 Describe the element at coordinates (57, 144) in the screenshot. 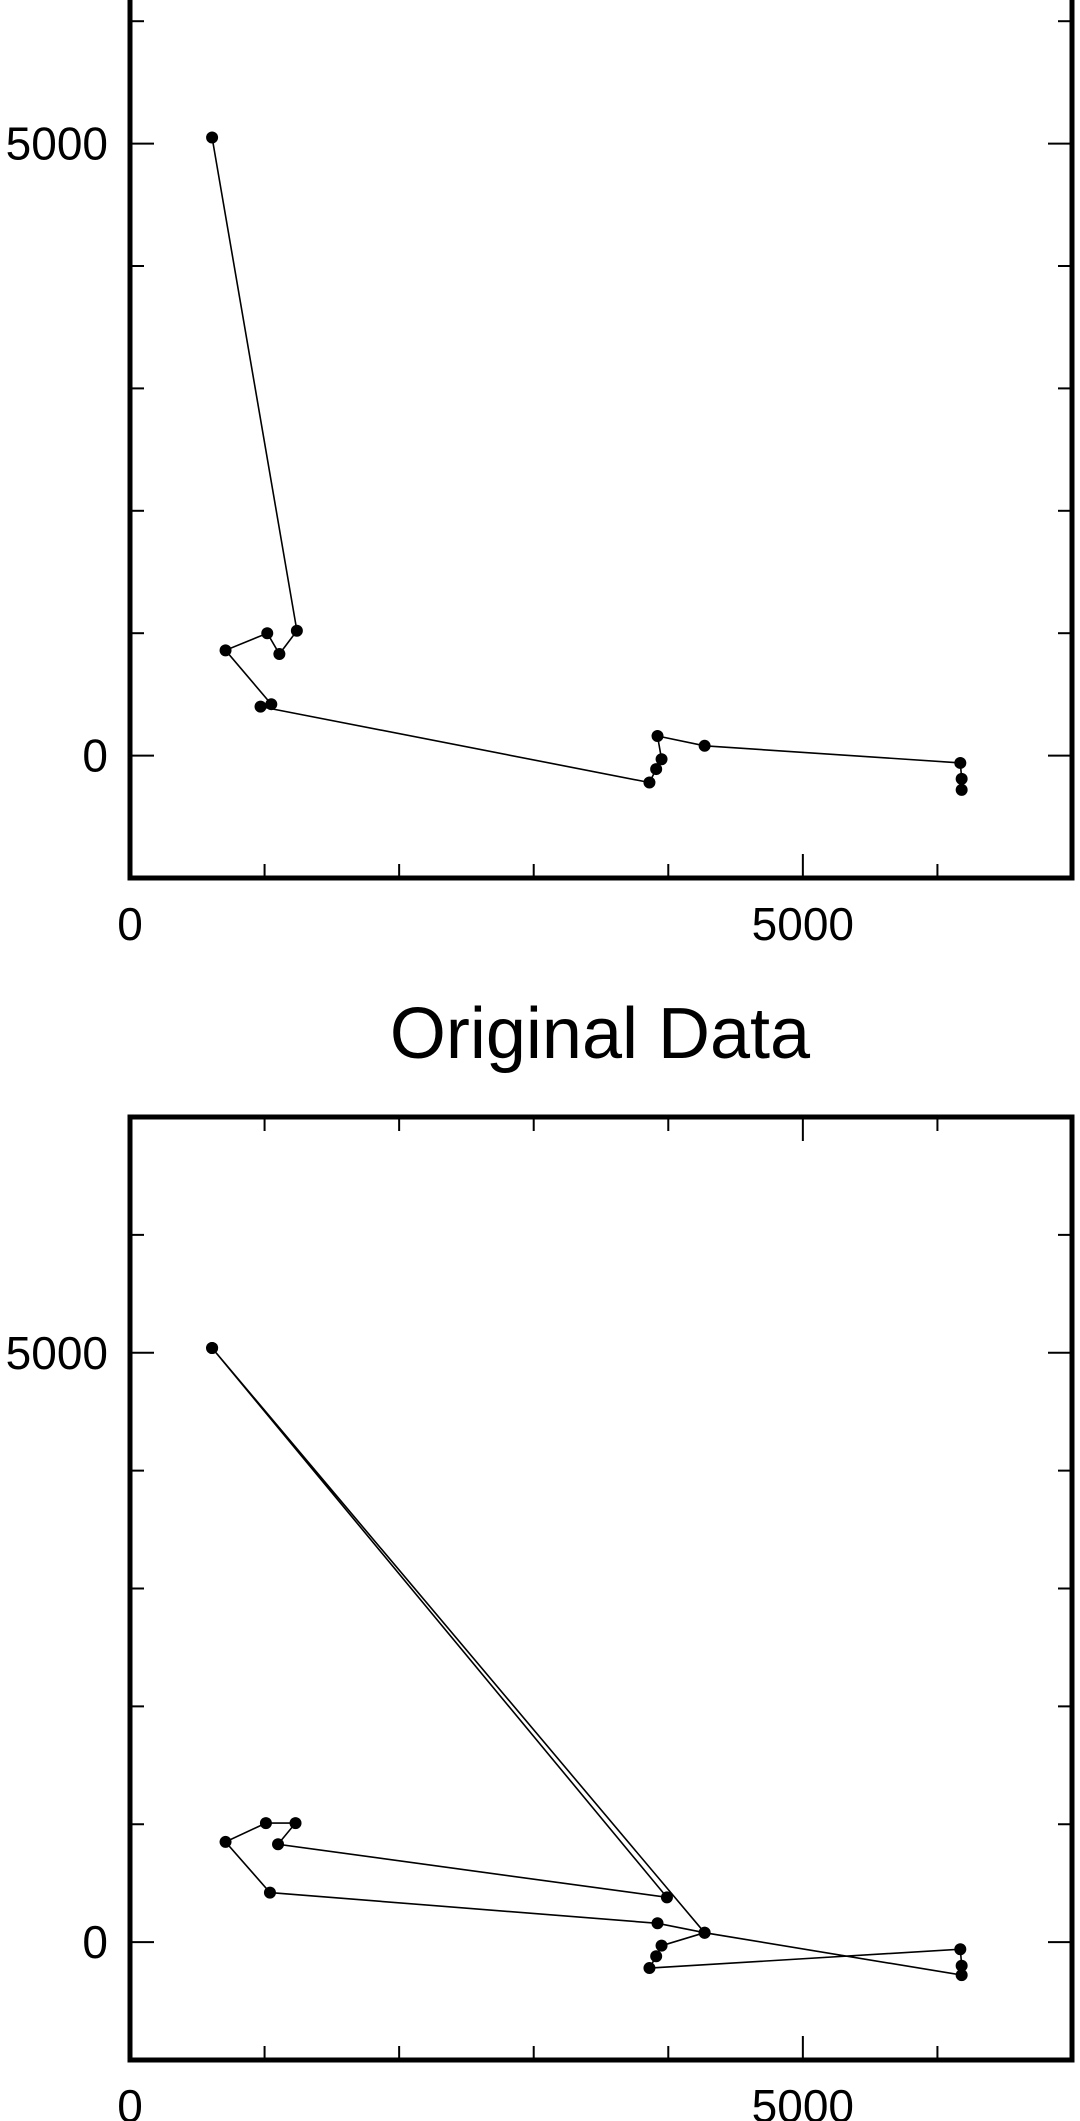

I see `chart-top-y-tick-label: 5000` at that location.